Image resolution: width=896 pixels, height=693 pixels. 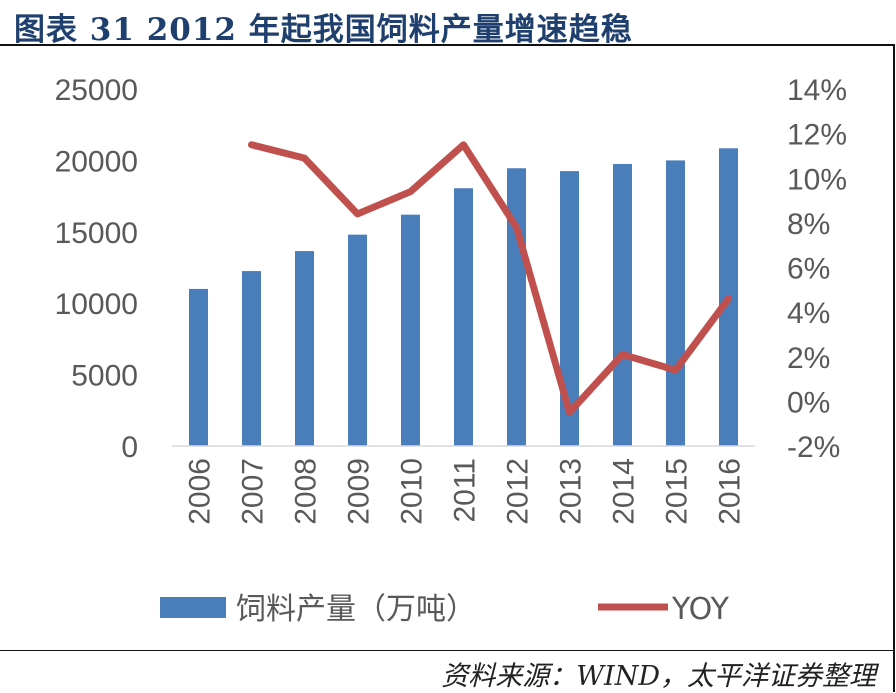 What do you see at coordinates (700, 609) in the screenshot?
I see `legend-line-label: YOY` at bounding box center [700, 609].